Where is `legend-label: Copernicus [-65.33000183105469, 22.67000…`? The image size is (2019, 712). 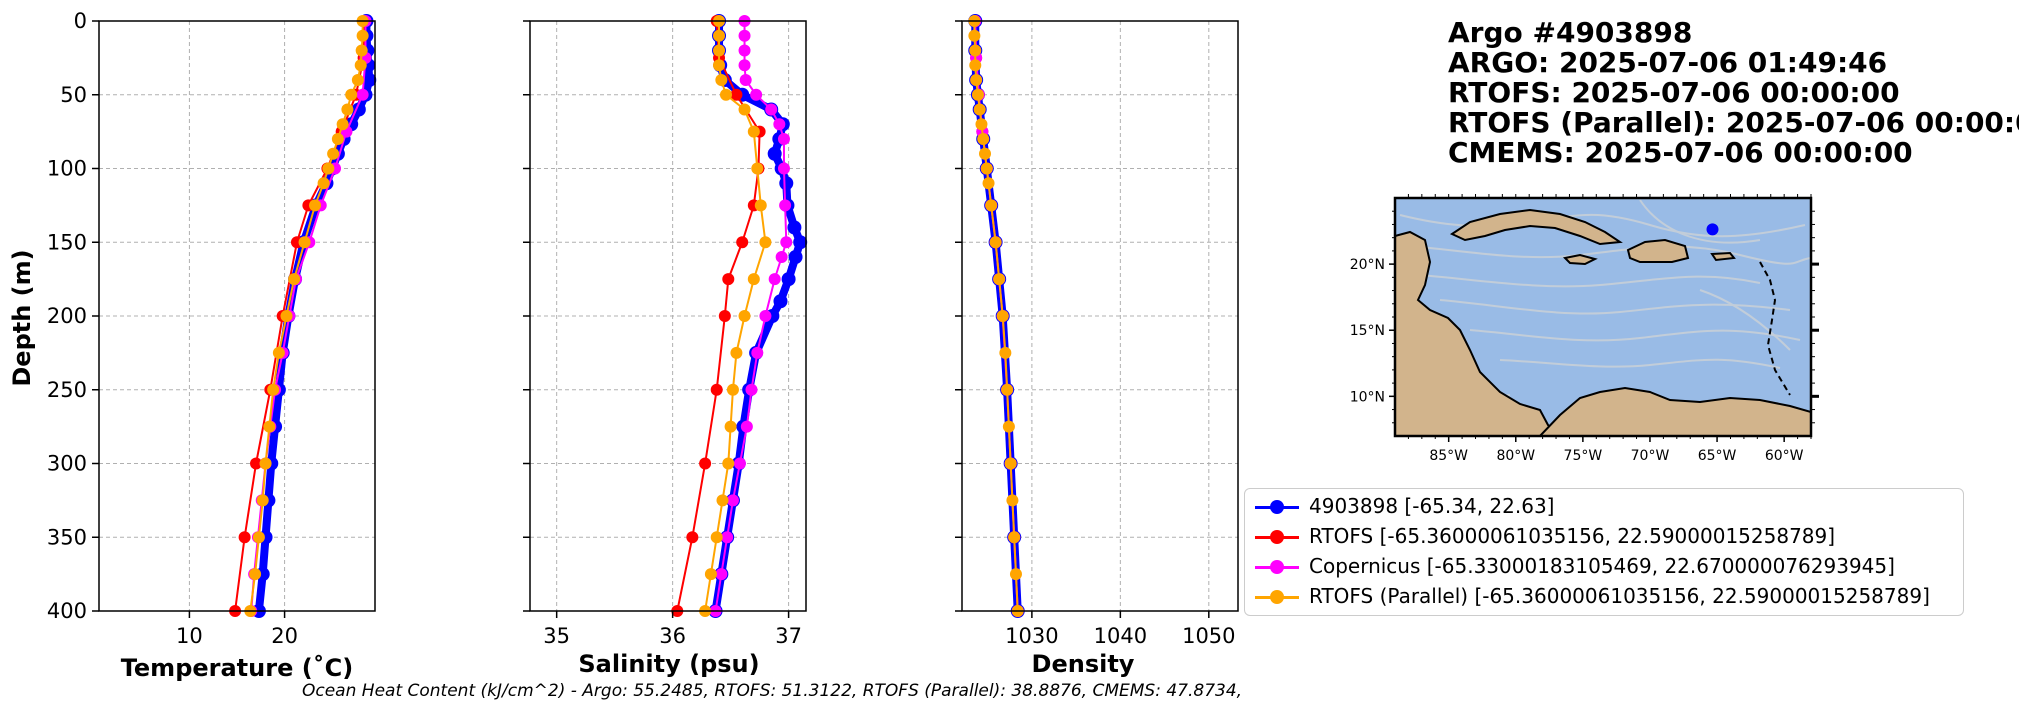
legend-label: Copernicus [-65.33000183105469, 22.67000… is located at coordinates (1602, 566).